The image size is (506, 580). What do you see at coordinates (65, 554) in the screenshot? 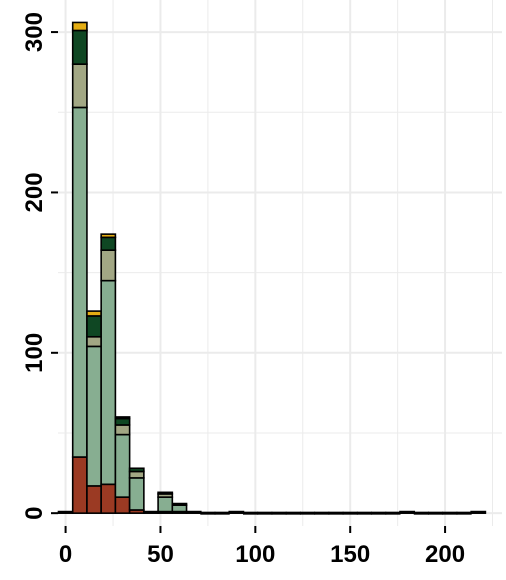
I see `x-tick-label: 0` at bounding box center [65, 554].